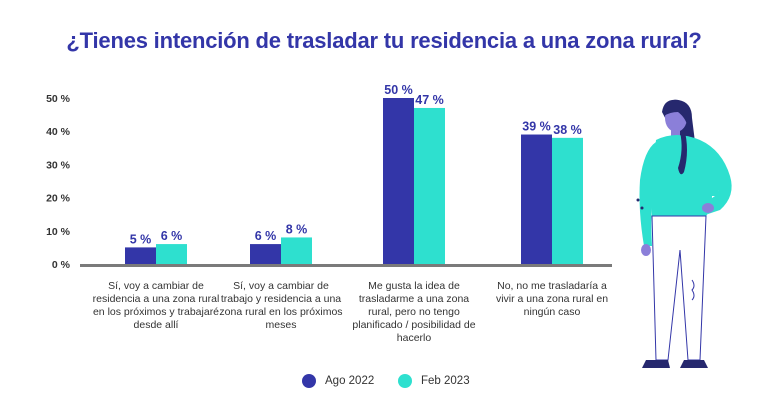  I want to click on legend: Ago 2022 Feb 2023, so click(384, 384).